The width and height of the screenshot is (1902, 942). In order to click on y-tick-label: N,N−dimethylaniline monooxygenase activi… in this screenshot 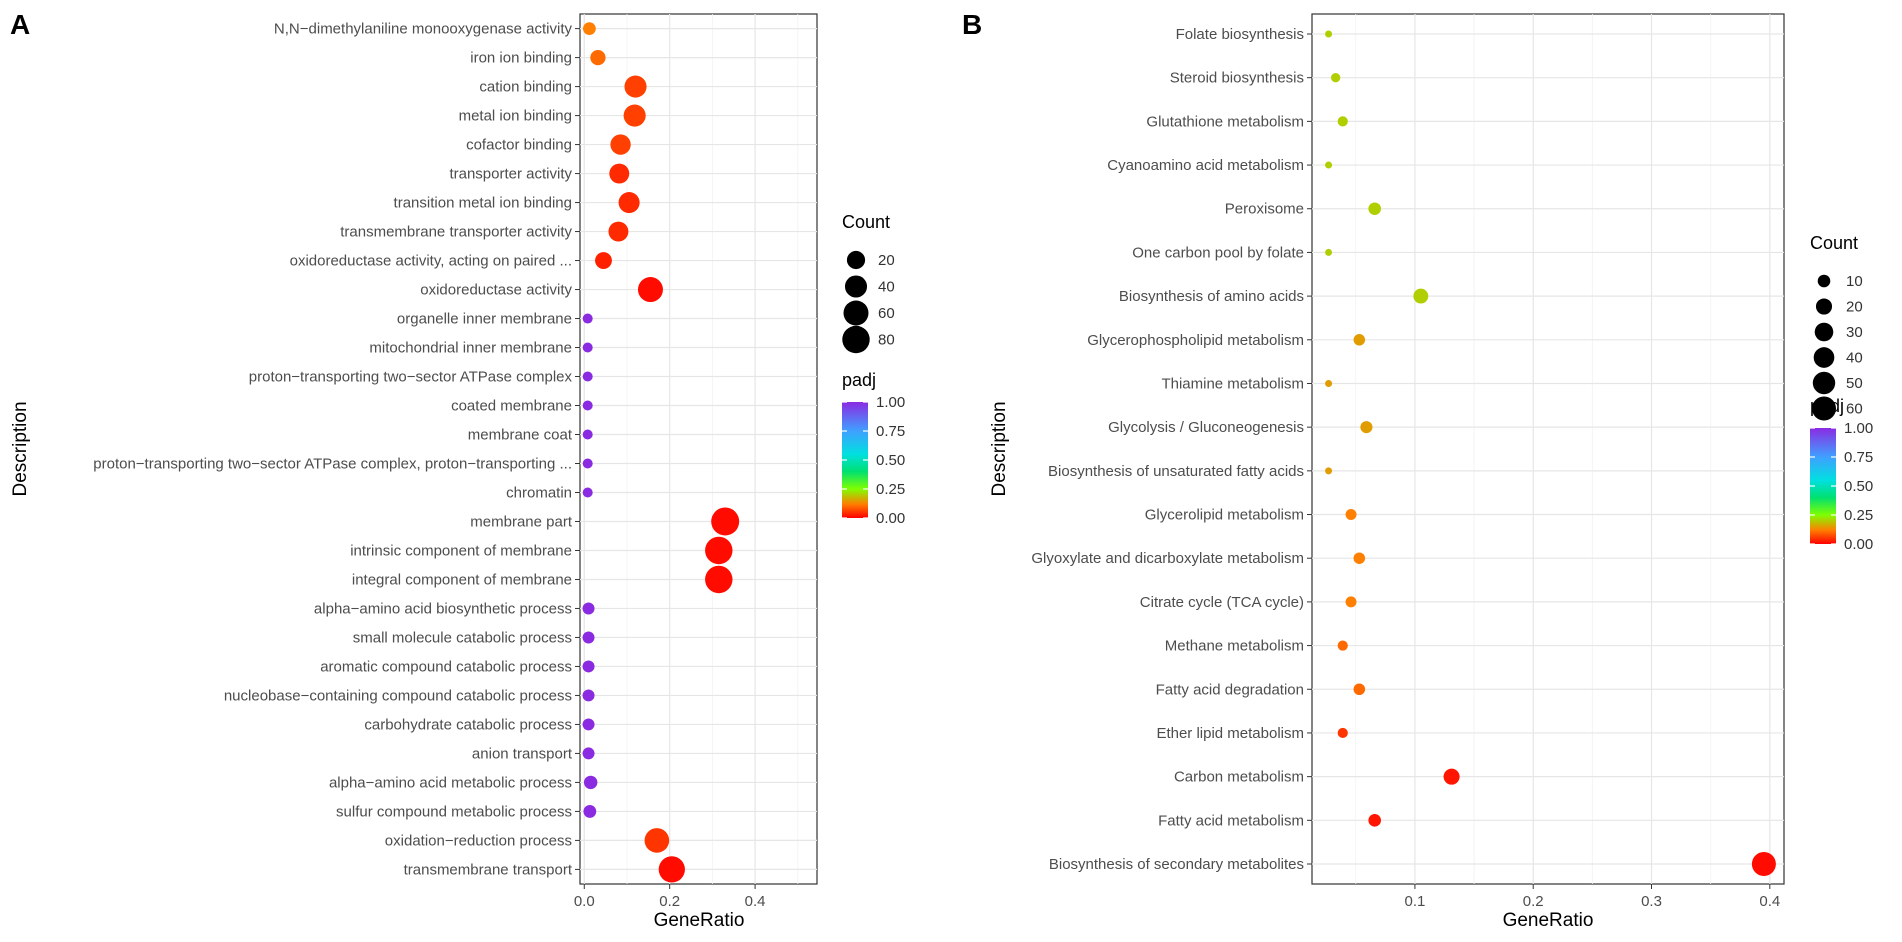, I will do `click(423, 29)`.